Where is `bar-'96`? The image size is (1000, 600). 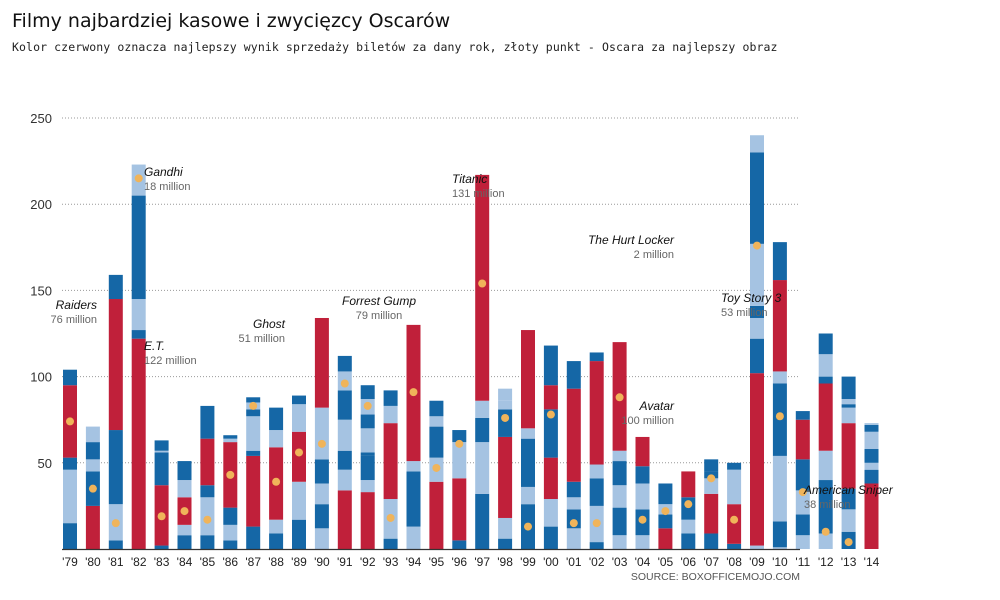
bar-'96 is located at coordinates (459, 489).